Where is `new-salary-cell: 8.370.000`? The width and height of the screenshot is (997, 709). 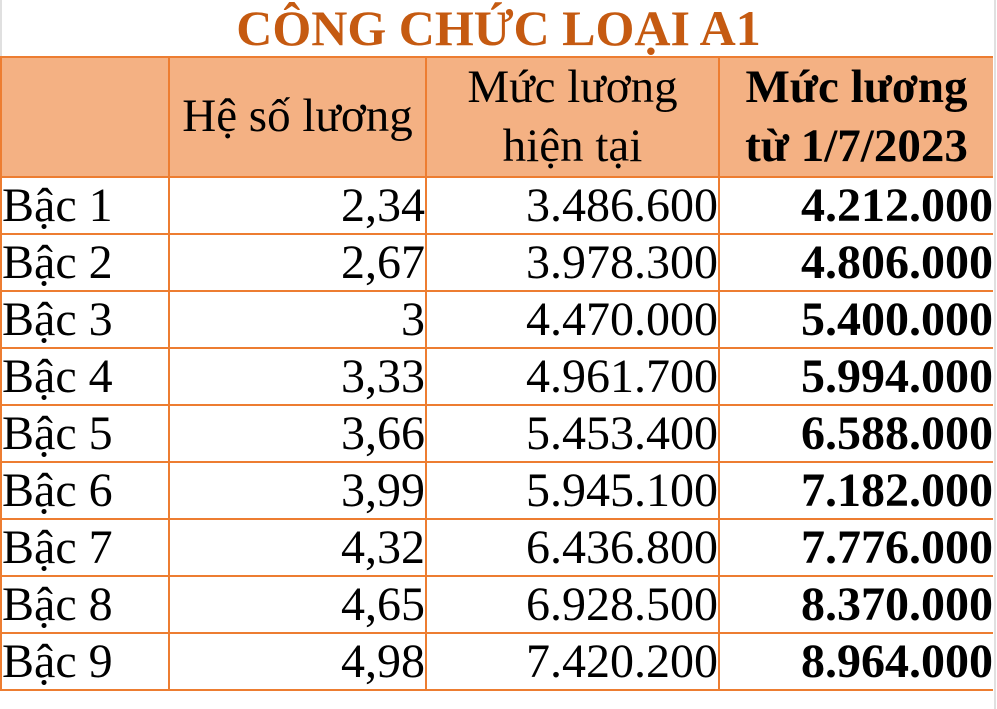
new-salary-cell: 8.370.000 is located at coordinates (855, 604).